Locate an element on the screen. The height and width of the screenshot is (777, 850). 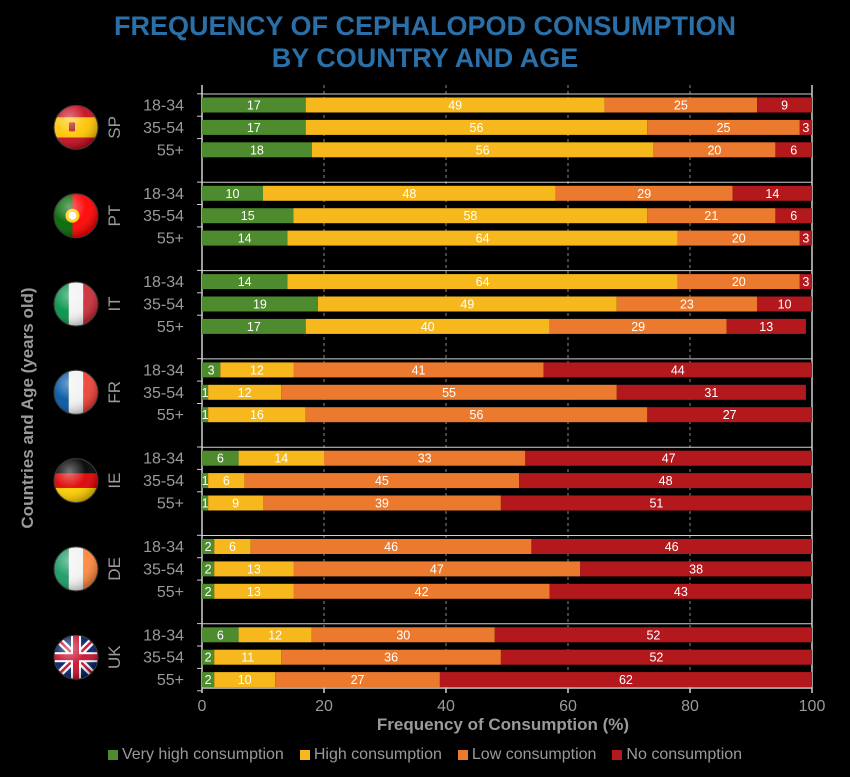
country-label: FR is located at coordinates (114, 392).